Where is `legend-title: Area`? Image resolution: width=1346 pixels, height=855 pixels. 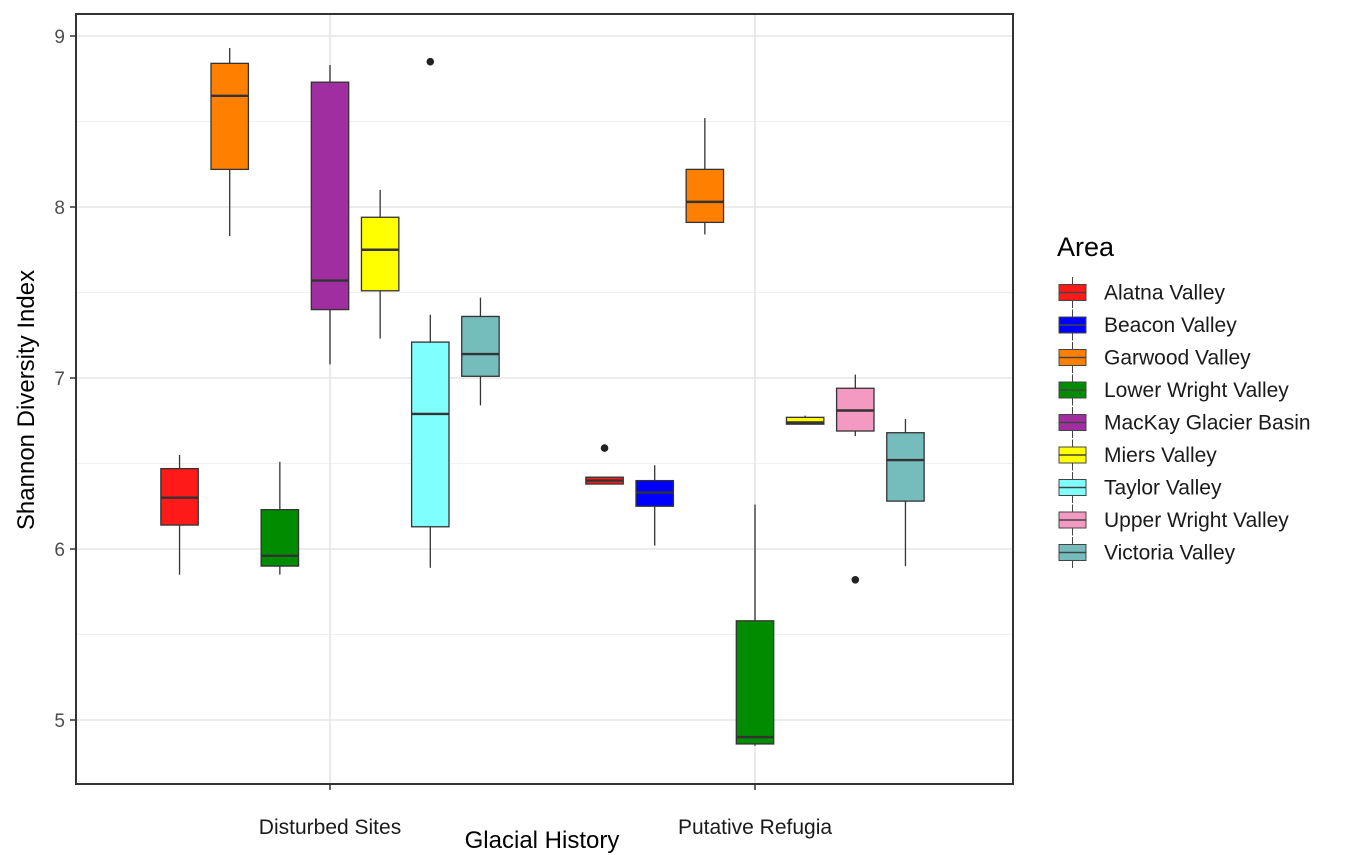
legend-title: Area is located at coordinates (1086, 247).